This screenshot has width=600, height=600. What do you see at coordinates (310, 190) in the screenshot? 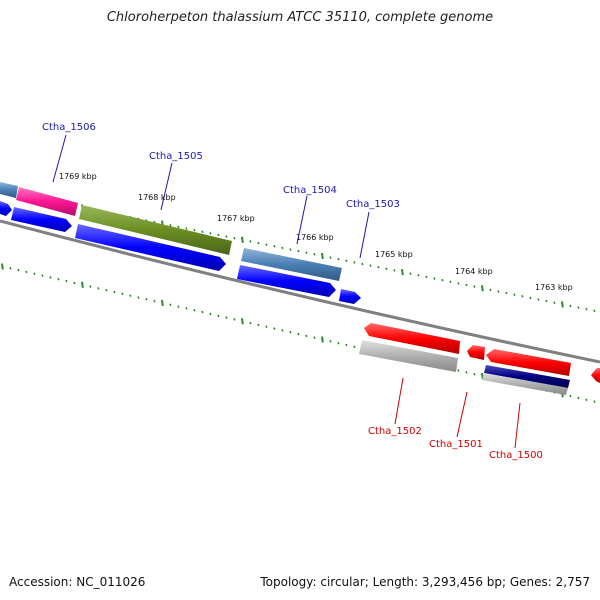
I see `gene-label-ctha-1504: Ctha_1504` at bounding box center [310, 190].